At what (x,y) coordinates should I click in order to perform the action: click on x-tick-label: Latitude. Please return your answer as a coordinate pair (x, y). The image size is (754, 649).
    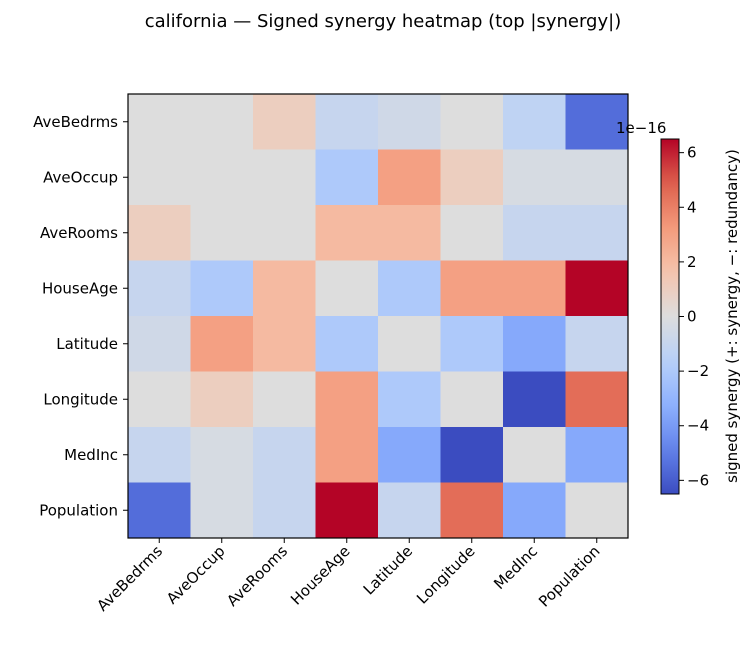
    Looking at the image, I should click on (388, 570).